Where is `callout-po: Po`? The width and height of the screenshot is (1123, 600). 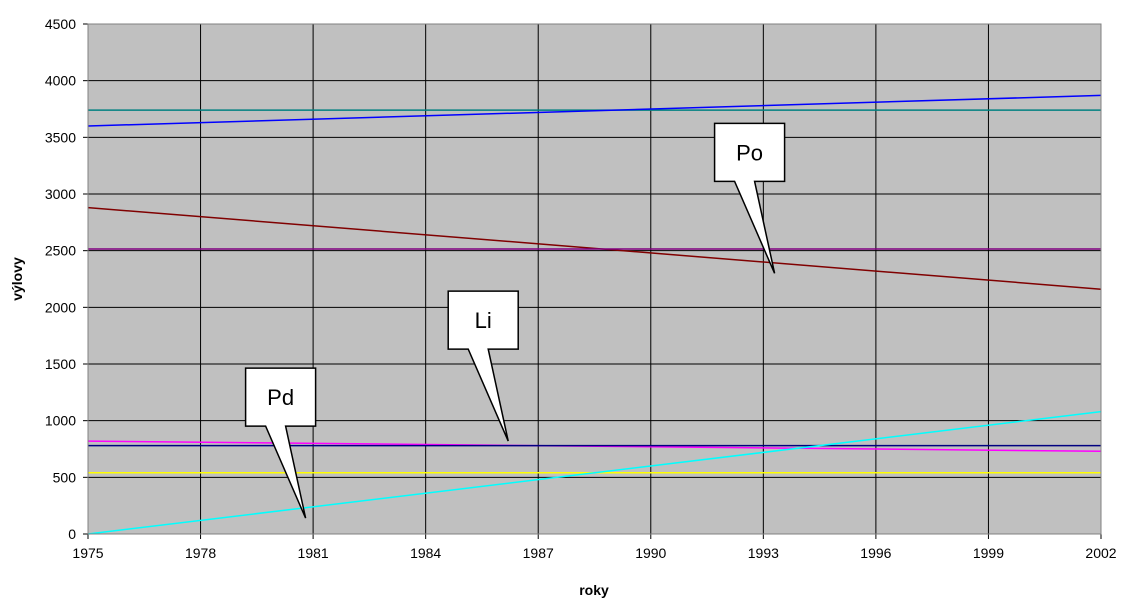
callout-po: Po is located at coordinates (749, 198).